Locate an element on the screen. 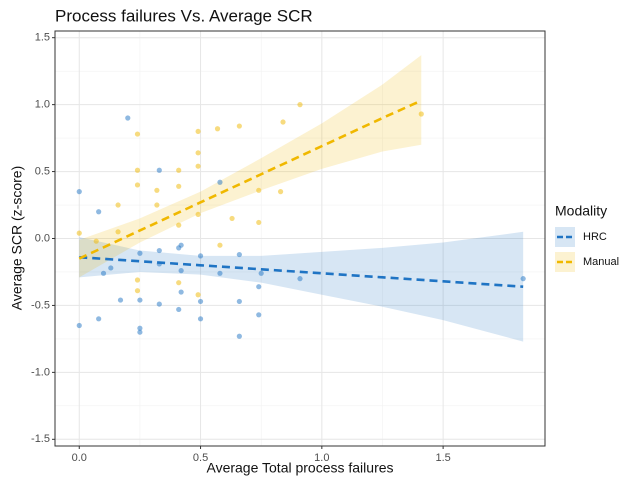 This screenshot has height=481, width=627. y-tick-label: -0.5 is located at coordinates (40, 305).